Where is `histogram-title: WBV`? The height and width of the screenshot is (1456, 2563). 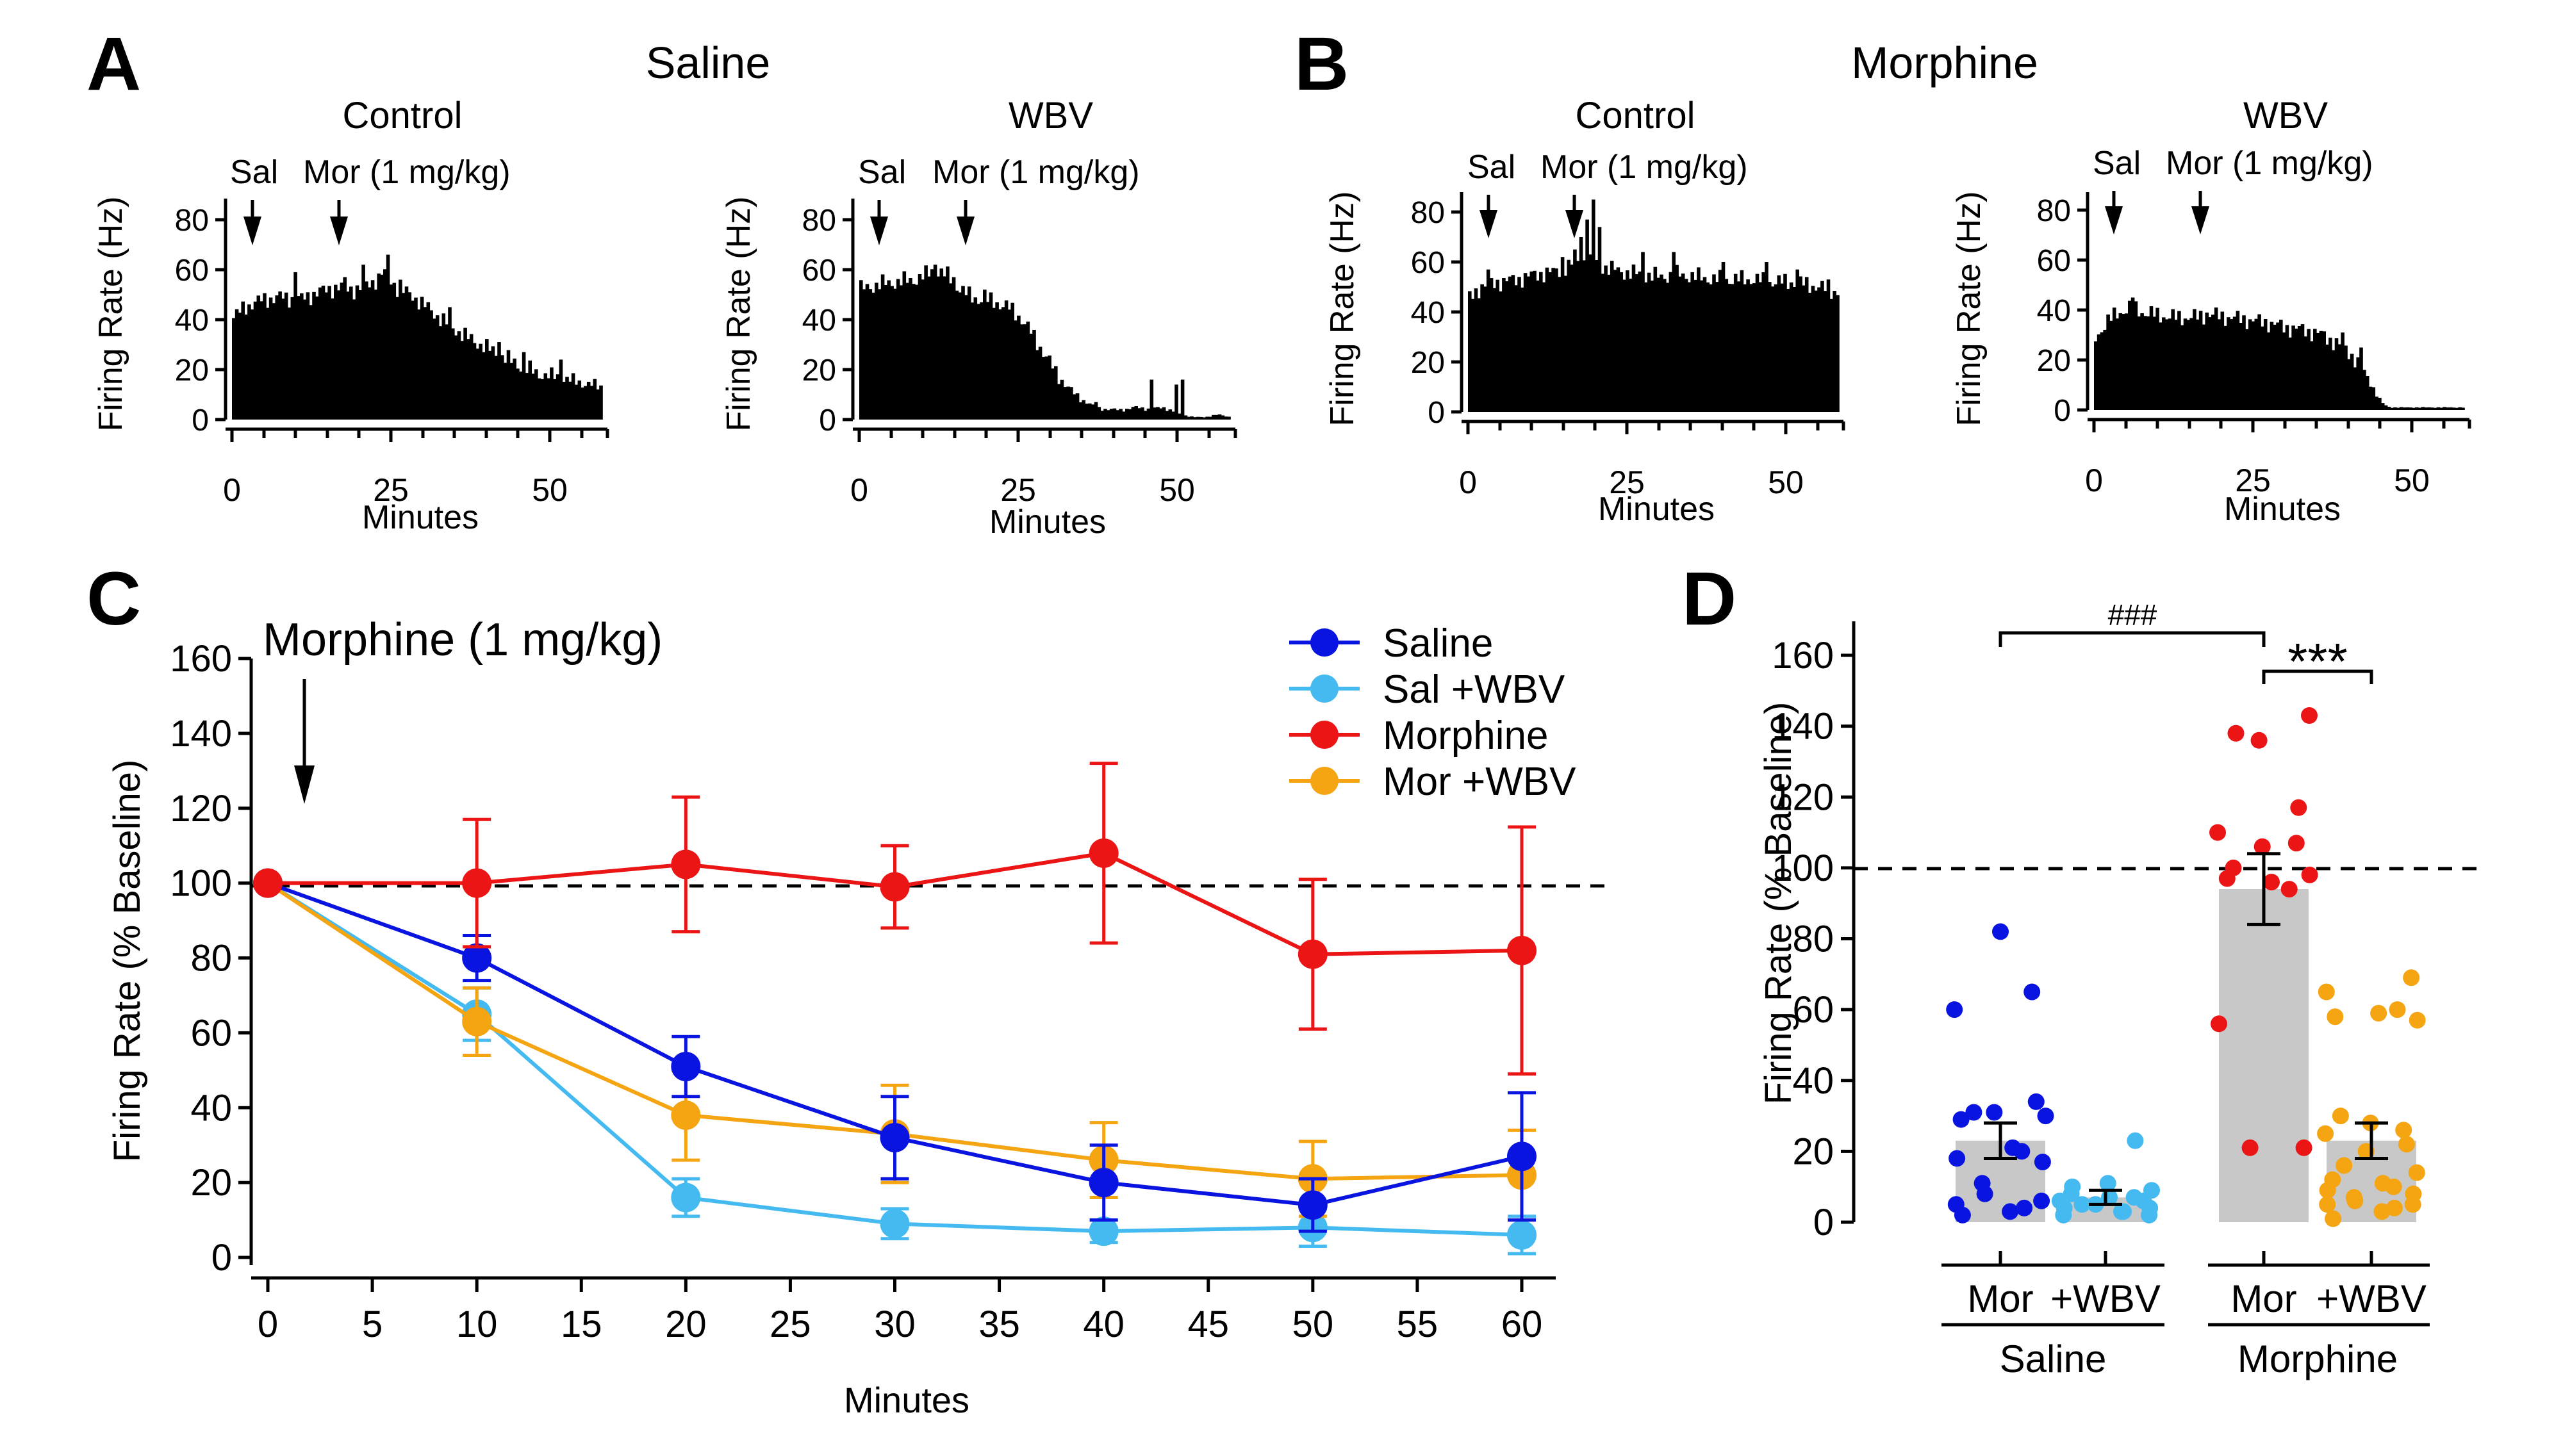 histogram-title: WBV is located at coordinates (1051, 115).